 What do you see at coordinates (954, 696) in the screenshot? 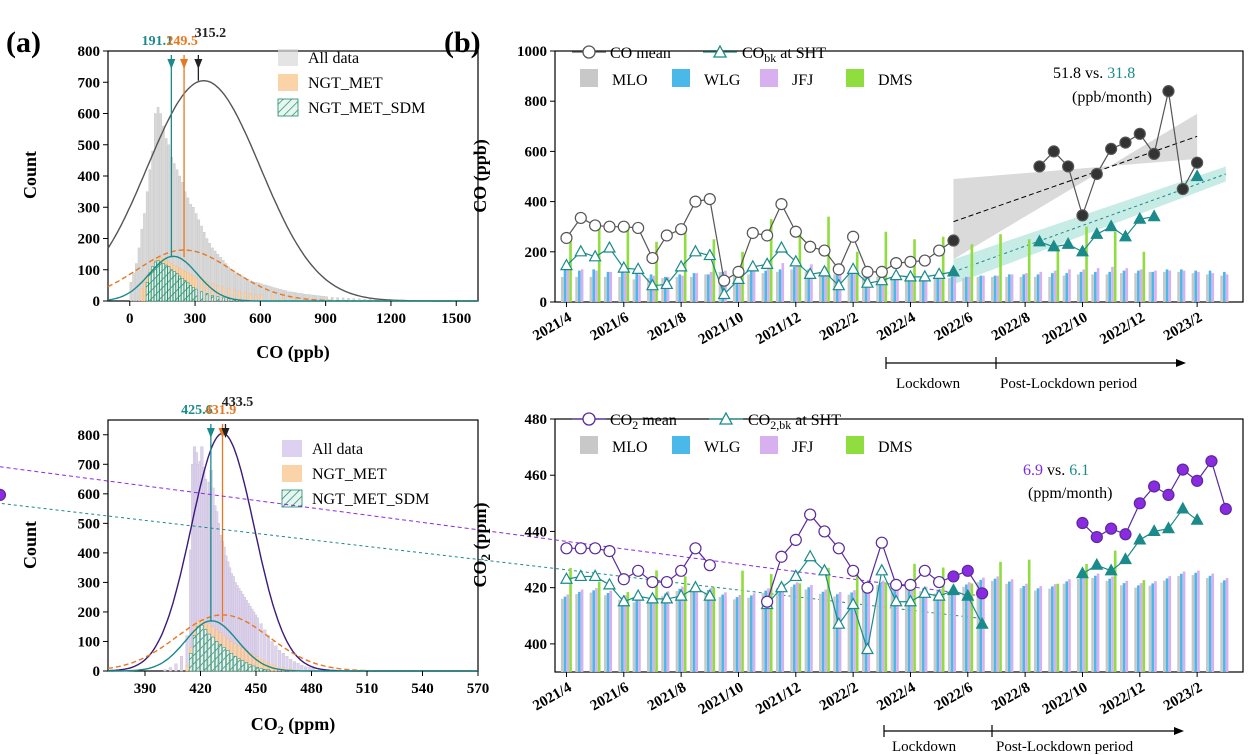
I see `x-tick-label: 2022/6` at bounding box center [954, 696].